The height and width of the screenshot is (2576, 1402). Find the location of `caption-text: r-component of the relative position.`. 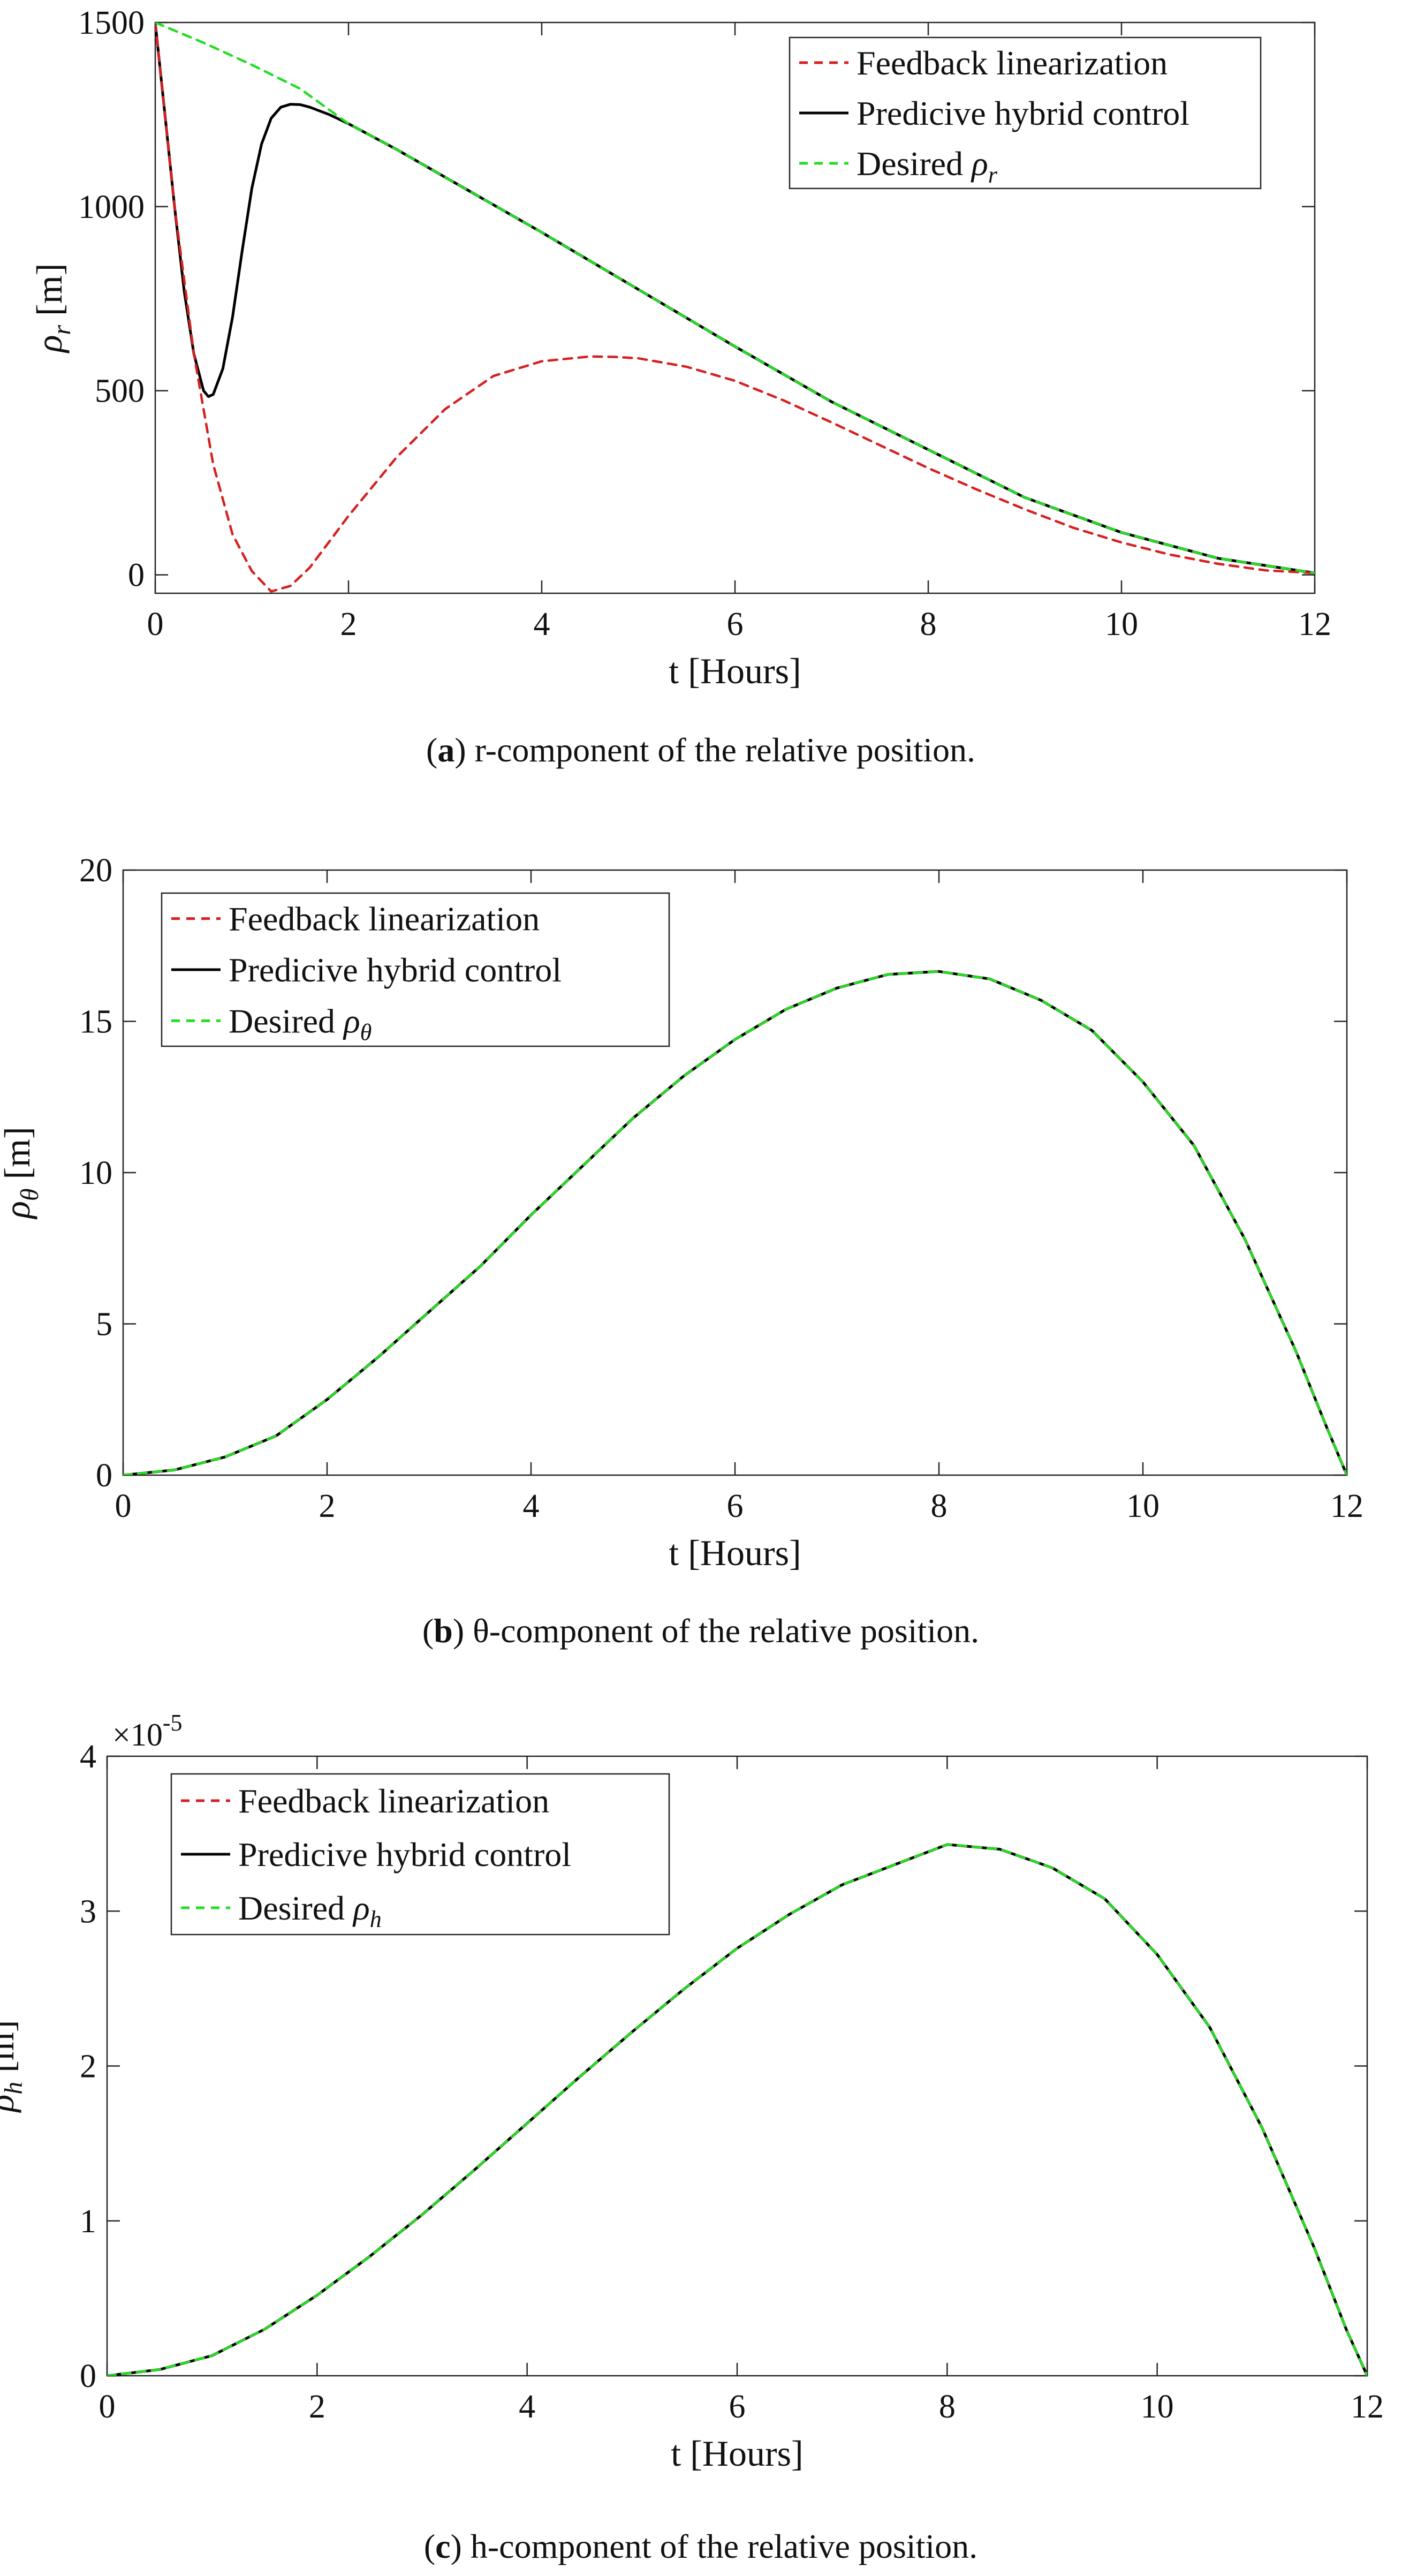

caption-text: r-component of the relative position. is located at coordinates (725, 750).